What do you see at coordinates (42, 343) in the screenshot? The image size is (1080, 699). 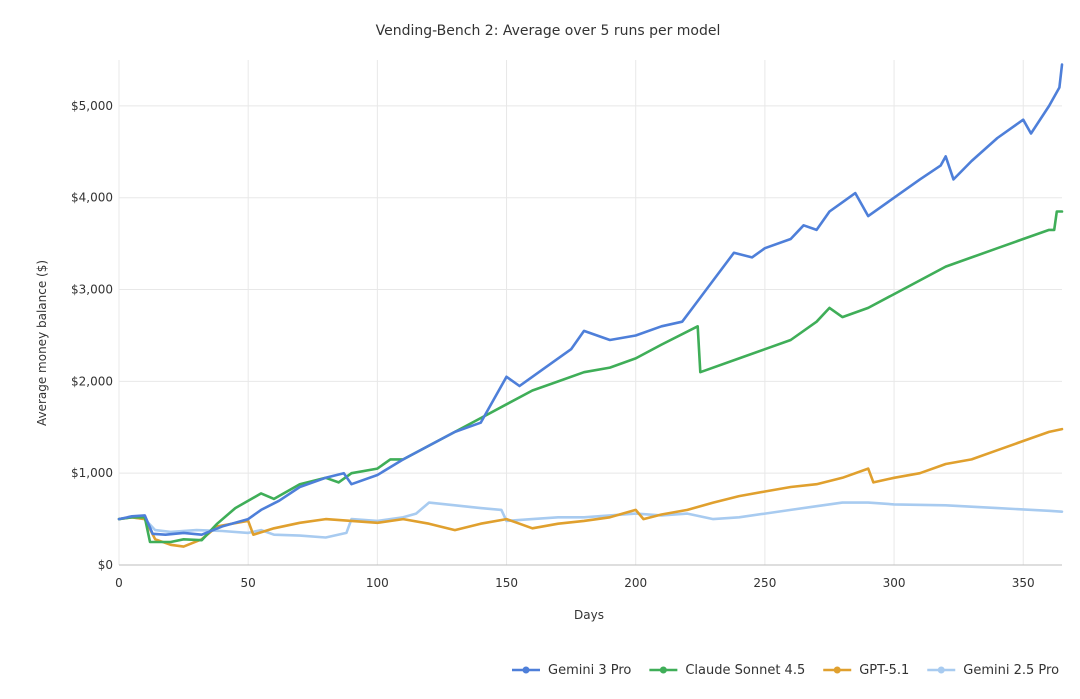 I see `y-axis-label: Average money balance ($)` at bounding box center [42, 343].